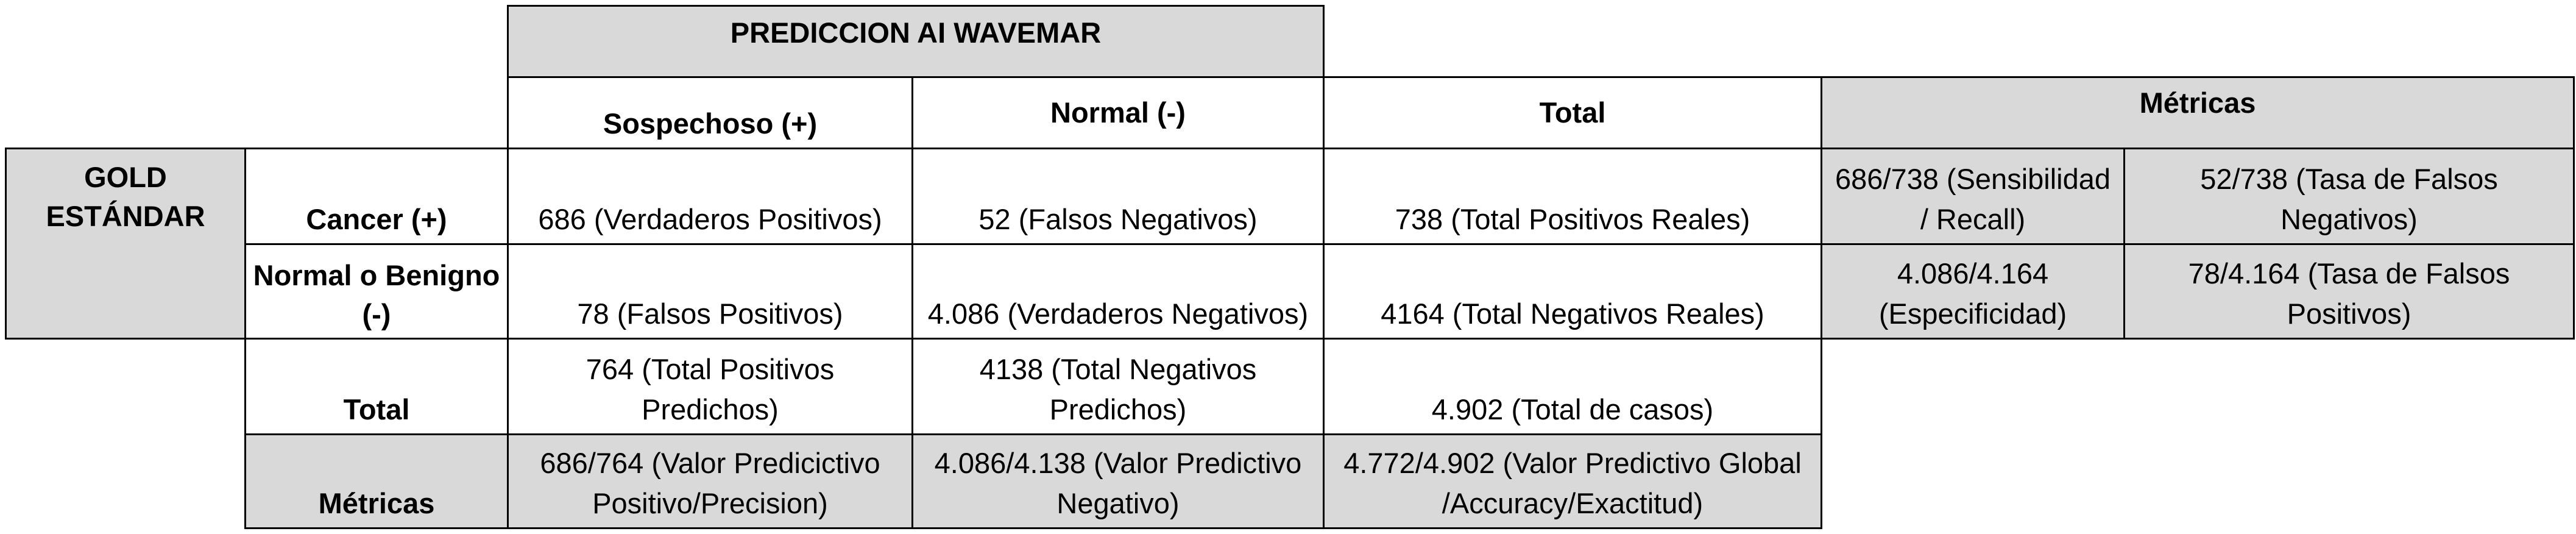 This screenshot has height=534, width=2576. Describe the element at coordinates (1973, 199) in the screenshot. I see `sensitivity-value: 686/738 (Sensibilidad / Recall)` at that location.